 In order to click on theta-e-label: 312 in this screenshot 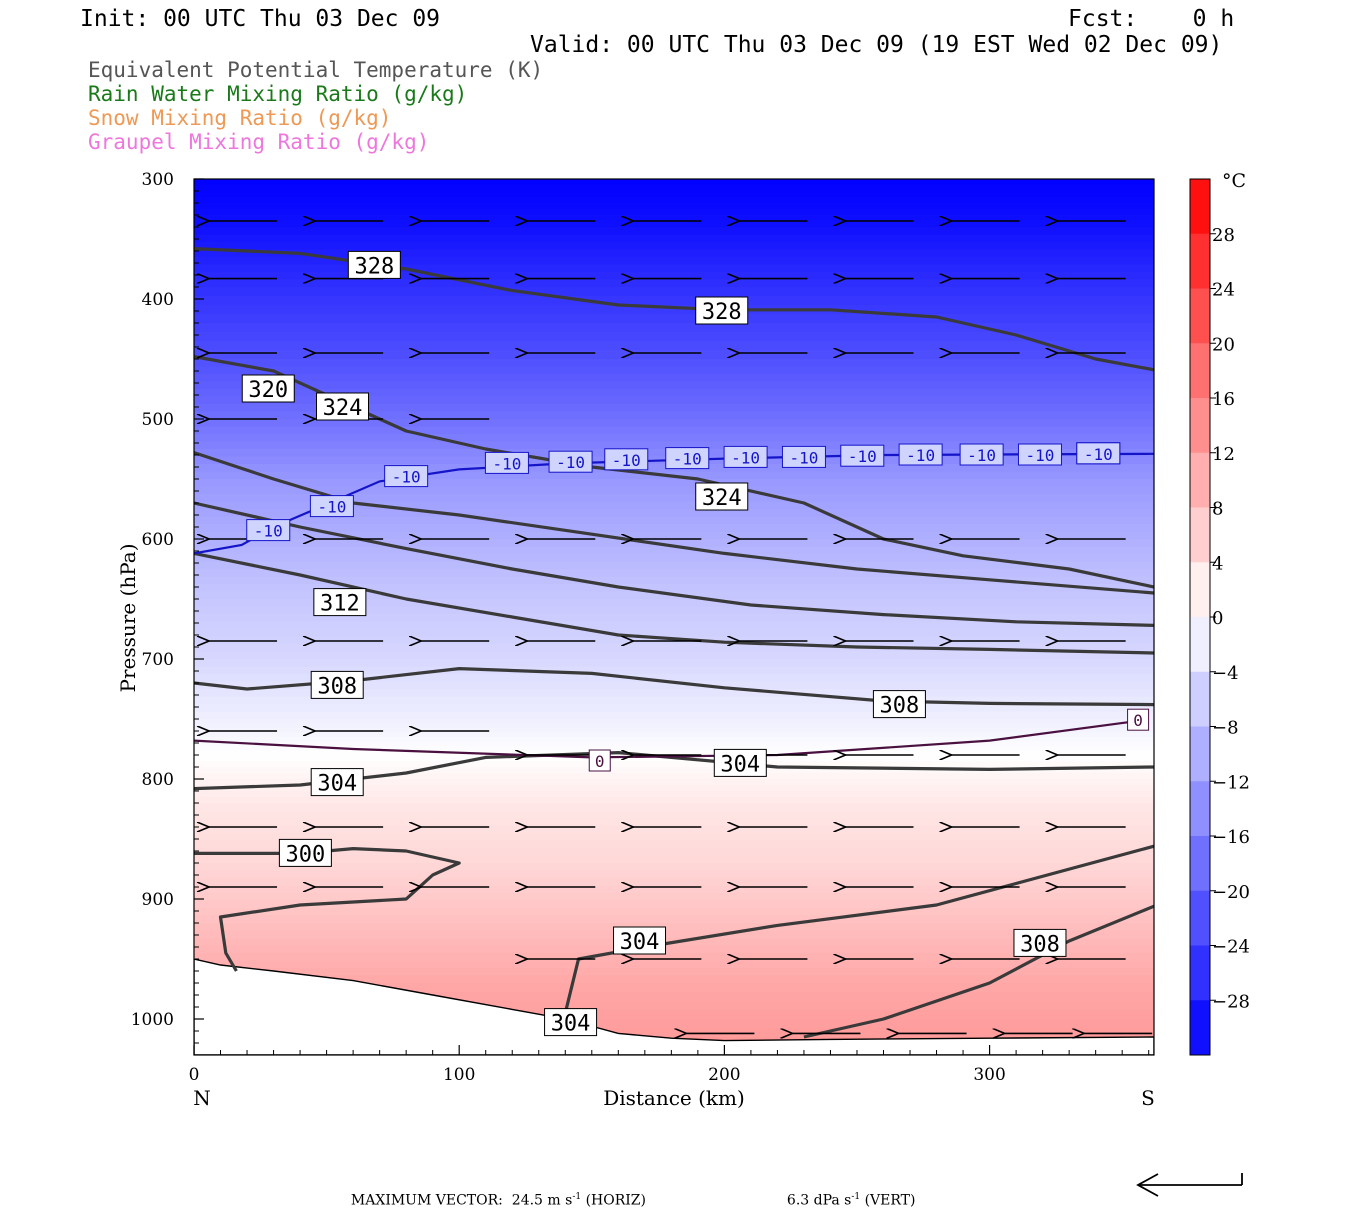, I will do `click(340, 604)`.